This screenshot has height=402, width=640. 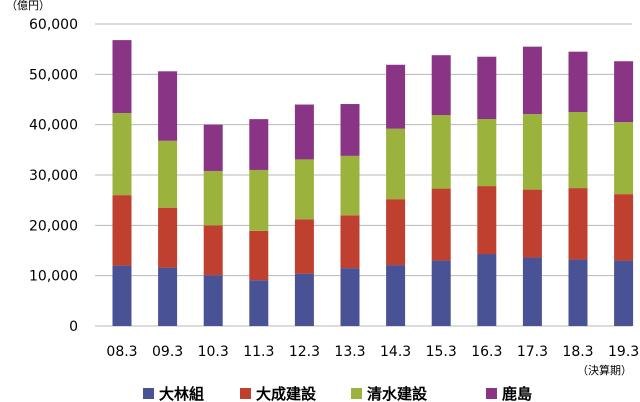 I want to click on x-tick-label: 11.3, so click(x=258, y=352).